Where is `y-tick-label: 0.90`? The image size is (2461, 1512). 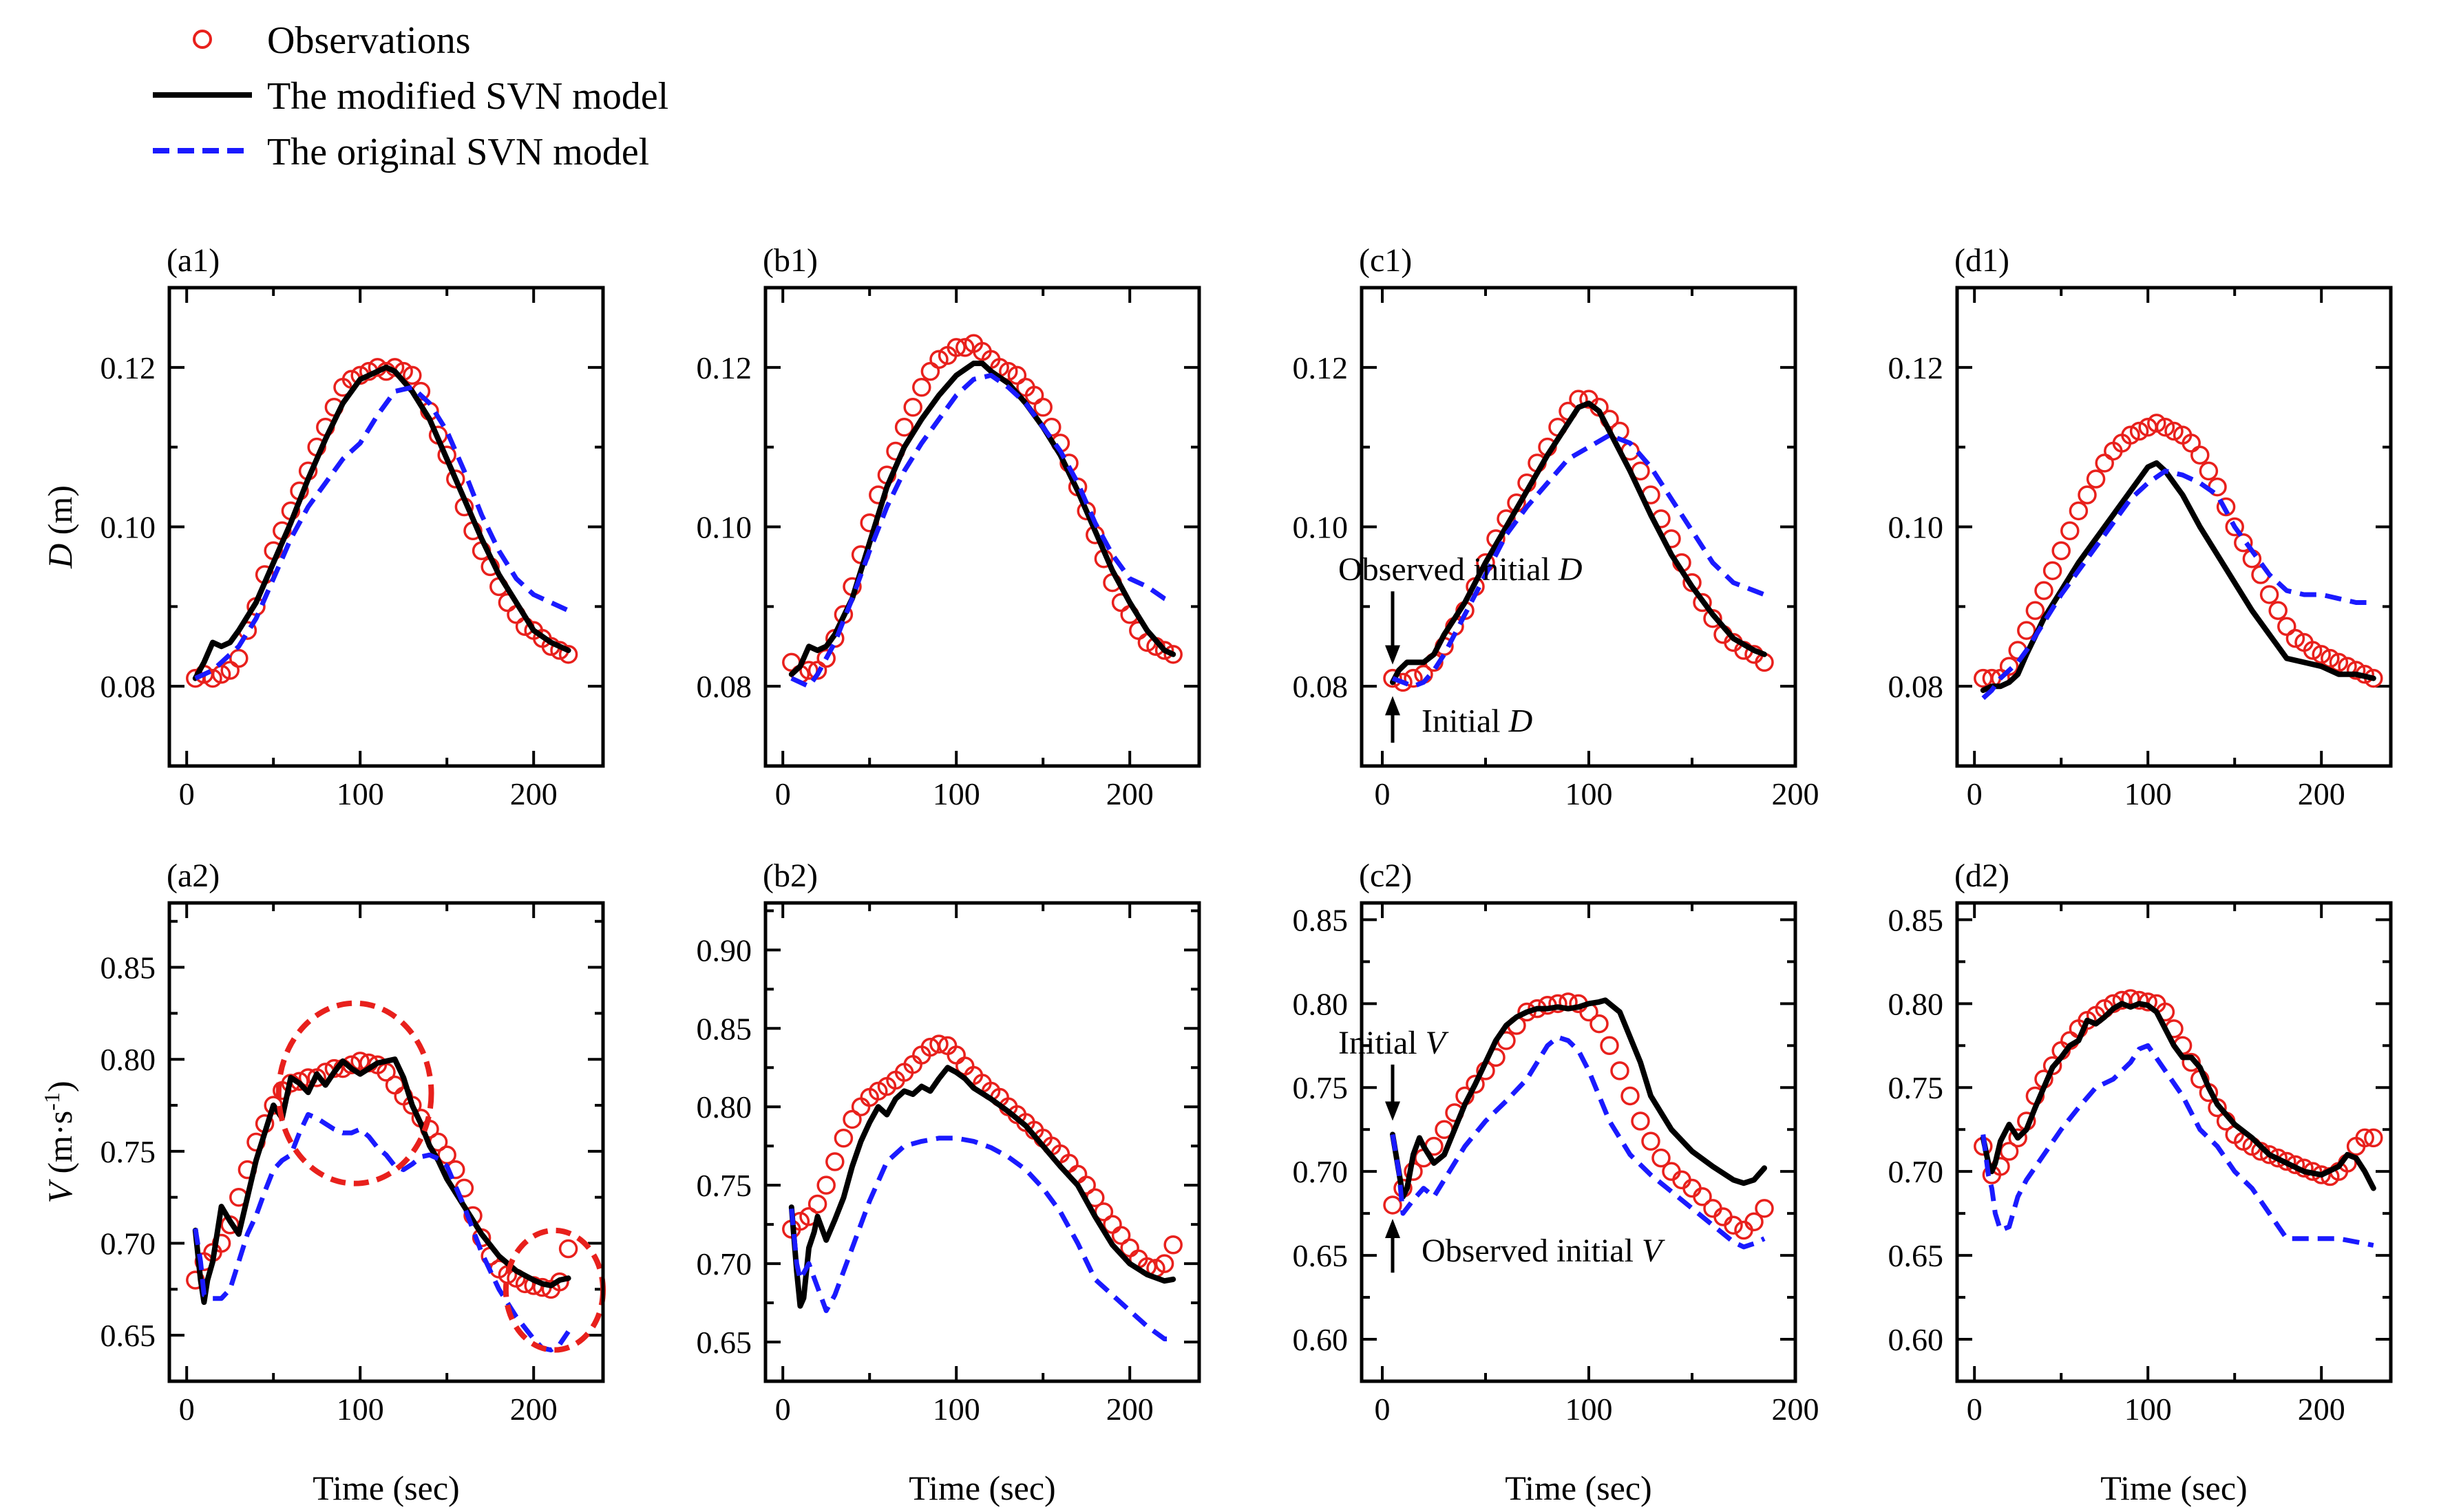
y-tick-label: 0.90 is located at coordinates (724, 950).